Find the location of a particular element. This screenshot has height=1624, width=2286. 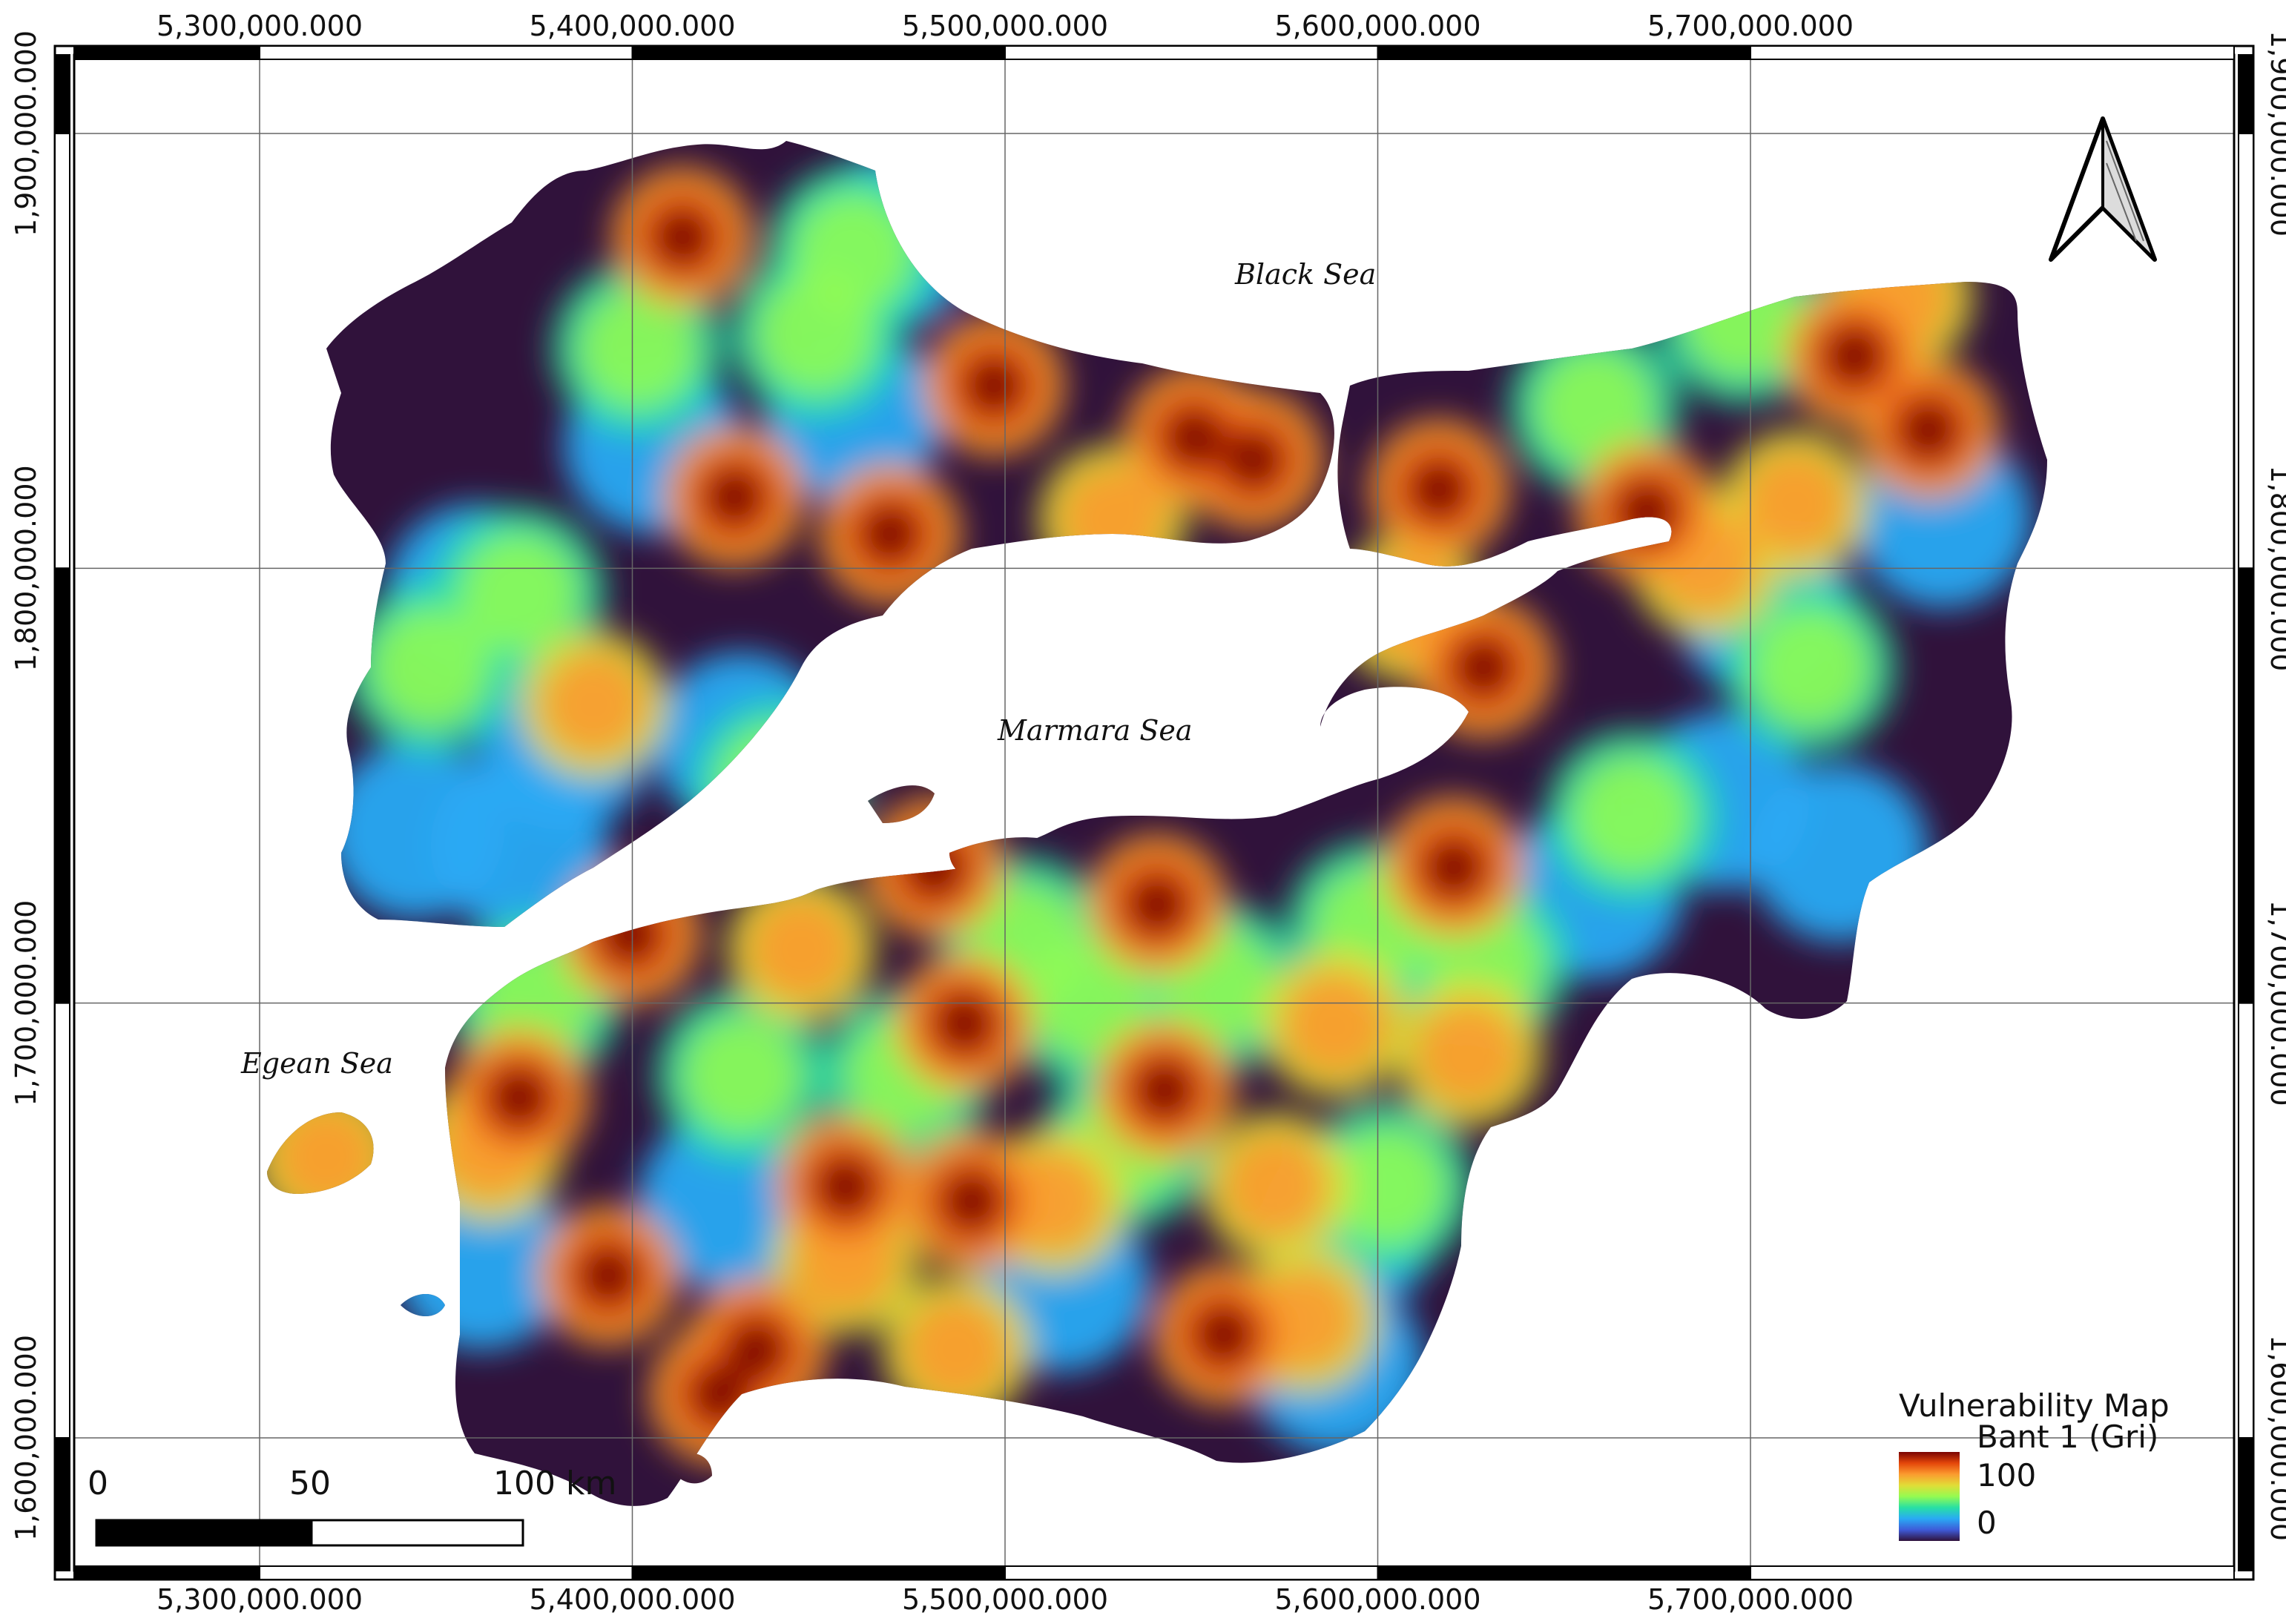

y-tick-label-left: 1,600,000.000 is located at coordinates (26, 1438).